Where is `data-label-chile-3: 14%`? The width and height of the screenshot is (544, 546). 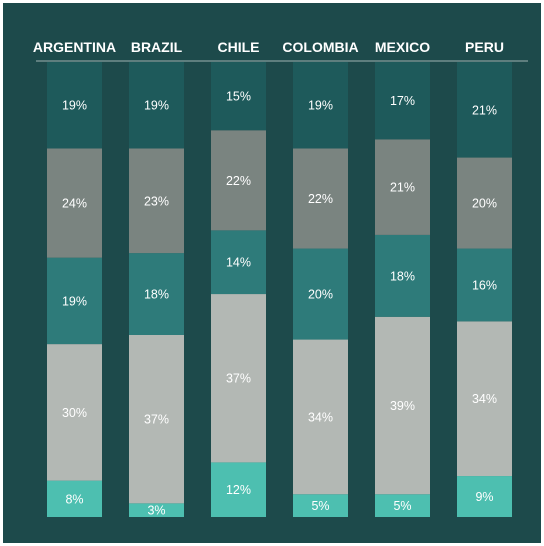
data-label-chile-3: 14% is located at coordinates (238, 263).